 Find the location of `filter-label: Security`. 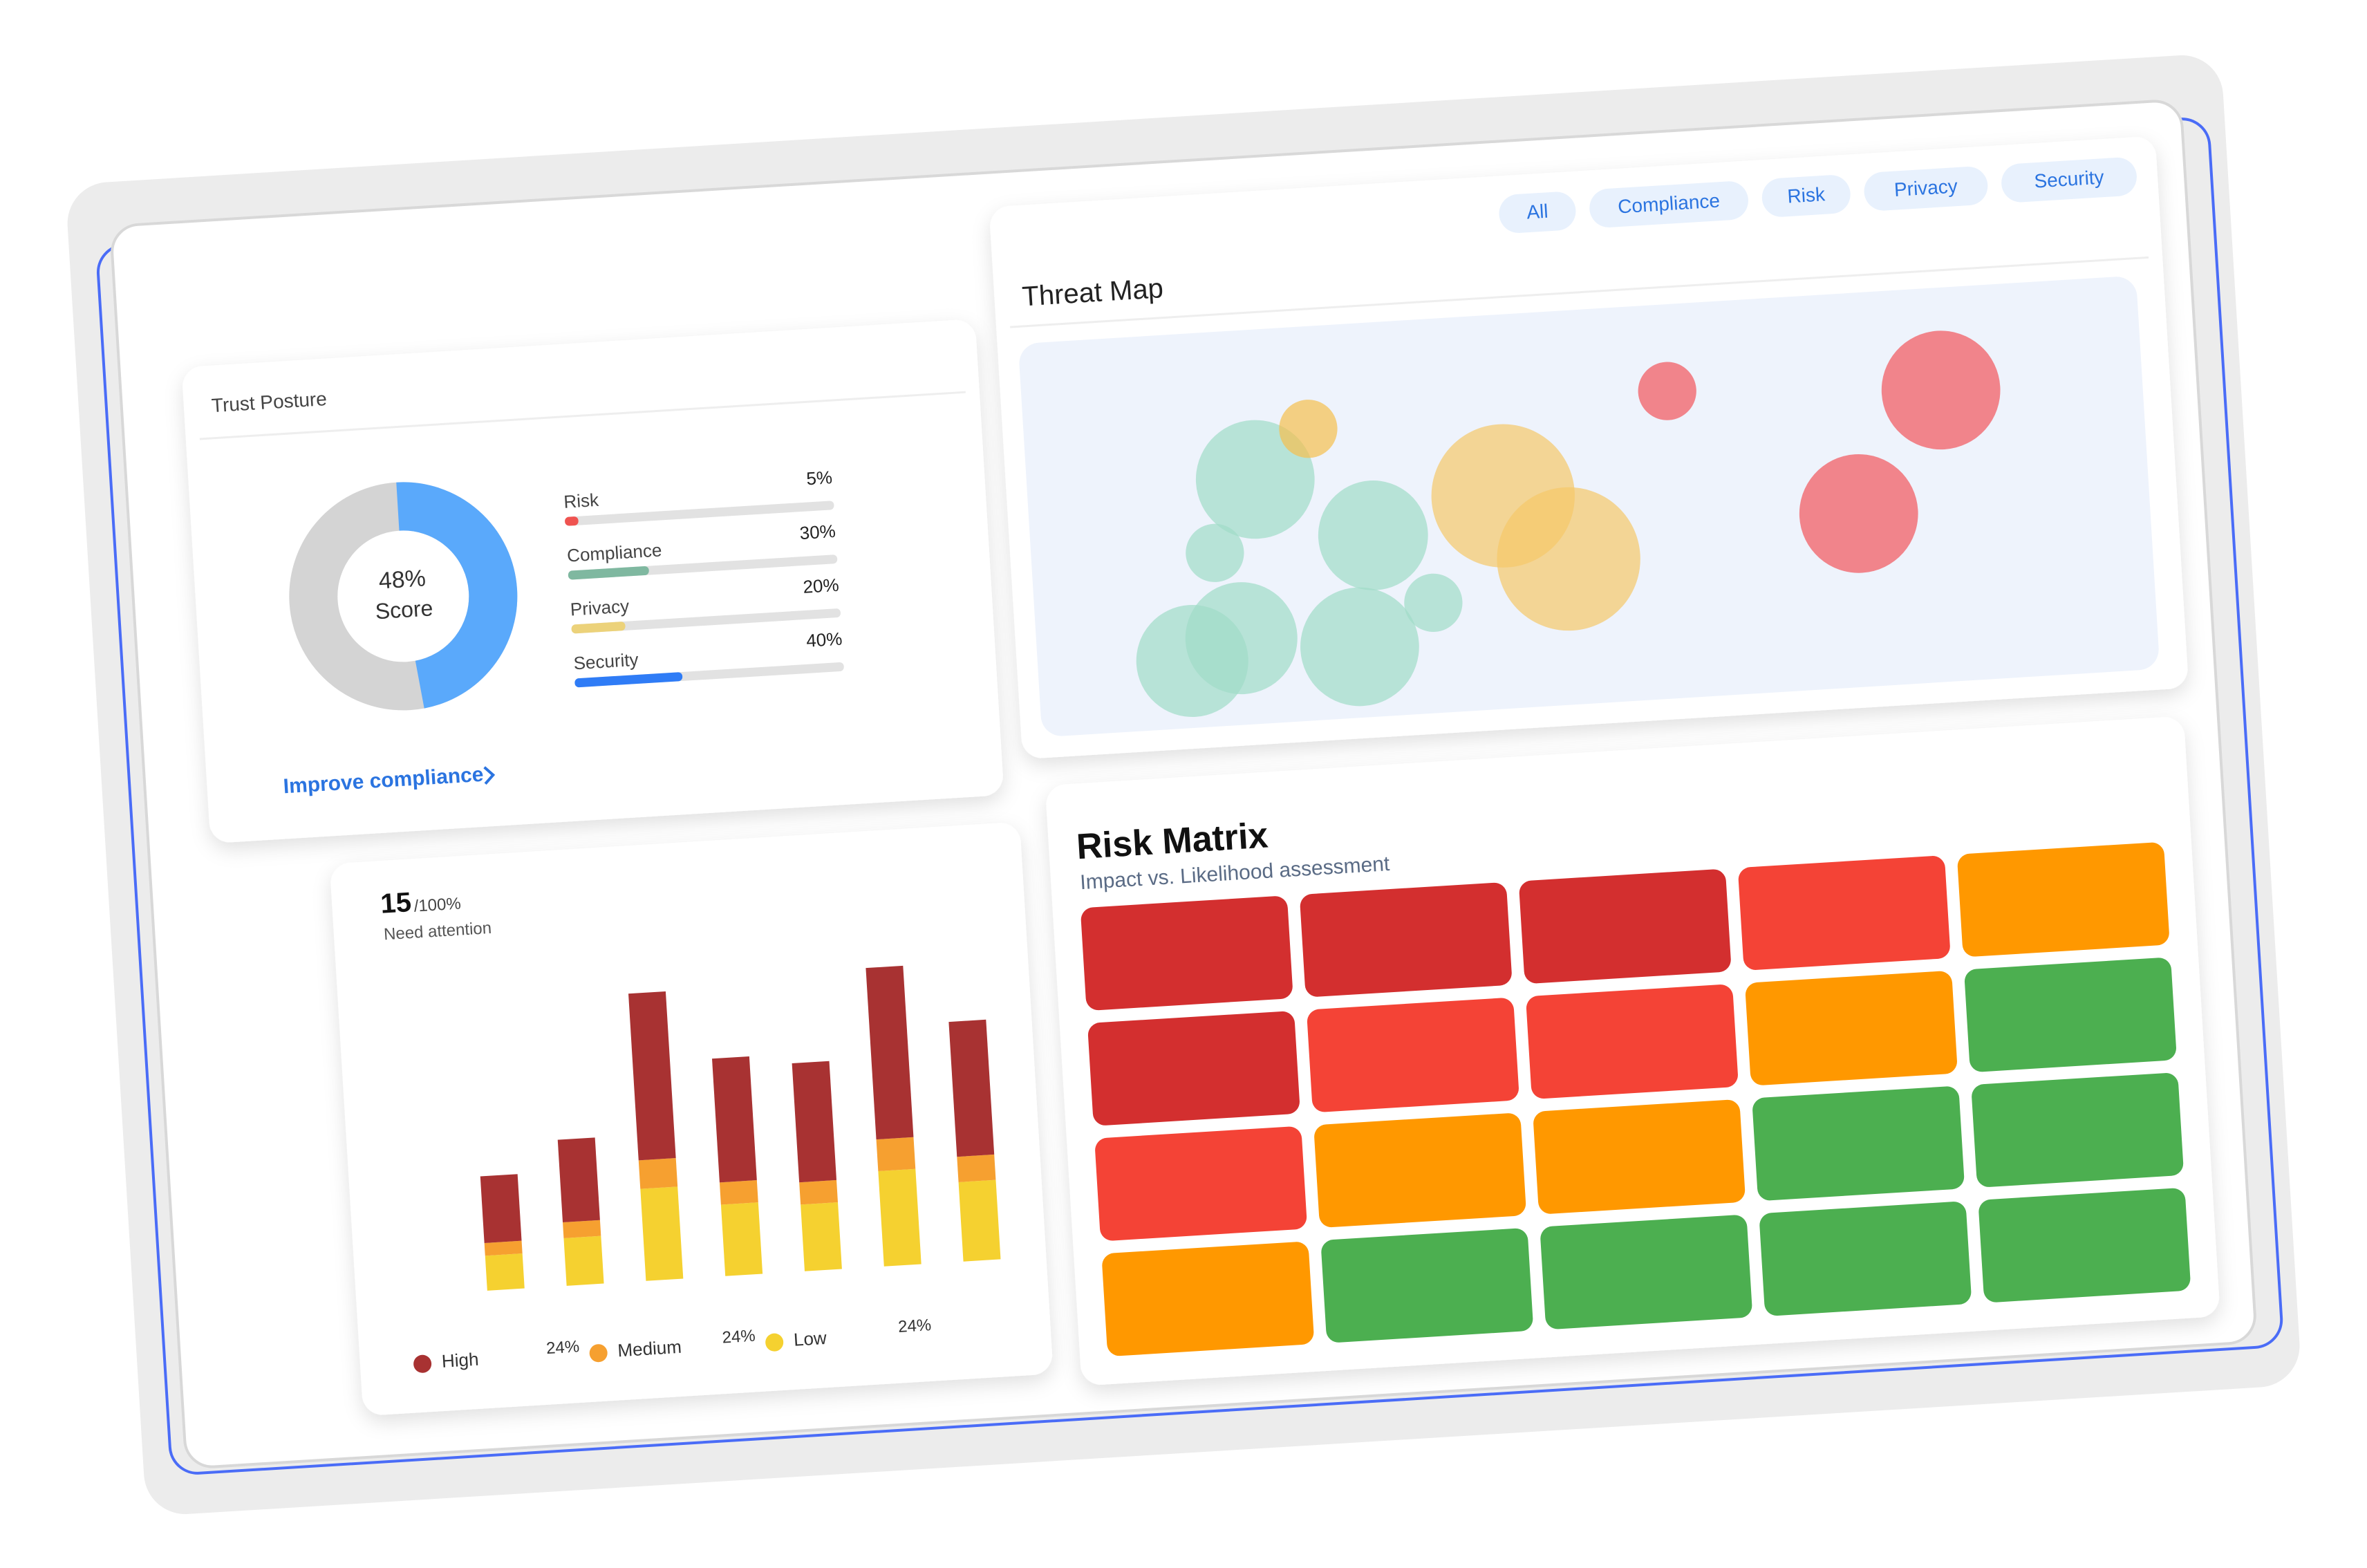

filter-label: Security is located at coordinates (2069, 179).